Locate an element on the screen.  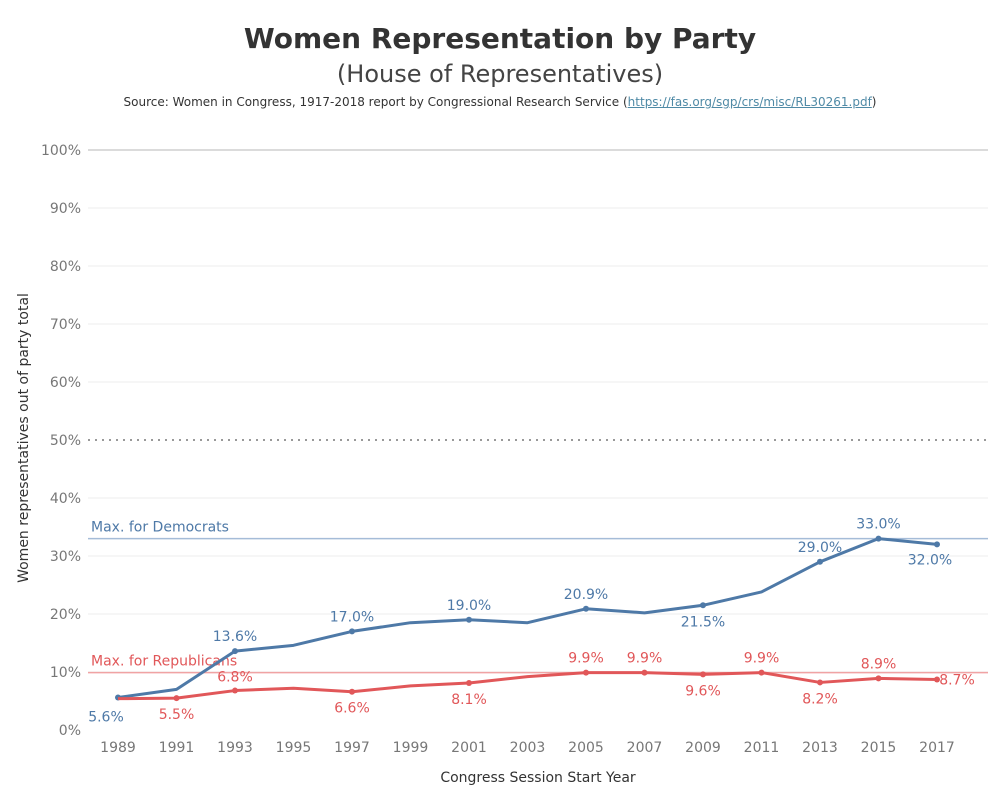
republicans-line is located at coordinates (527, 686).